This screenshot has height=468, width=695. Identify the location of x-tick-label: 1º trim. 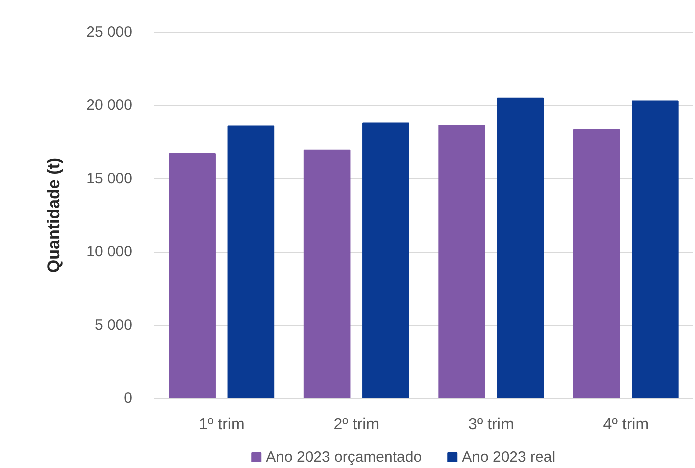
(221, 425).